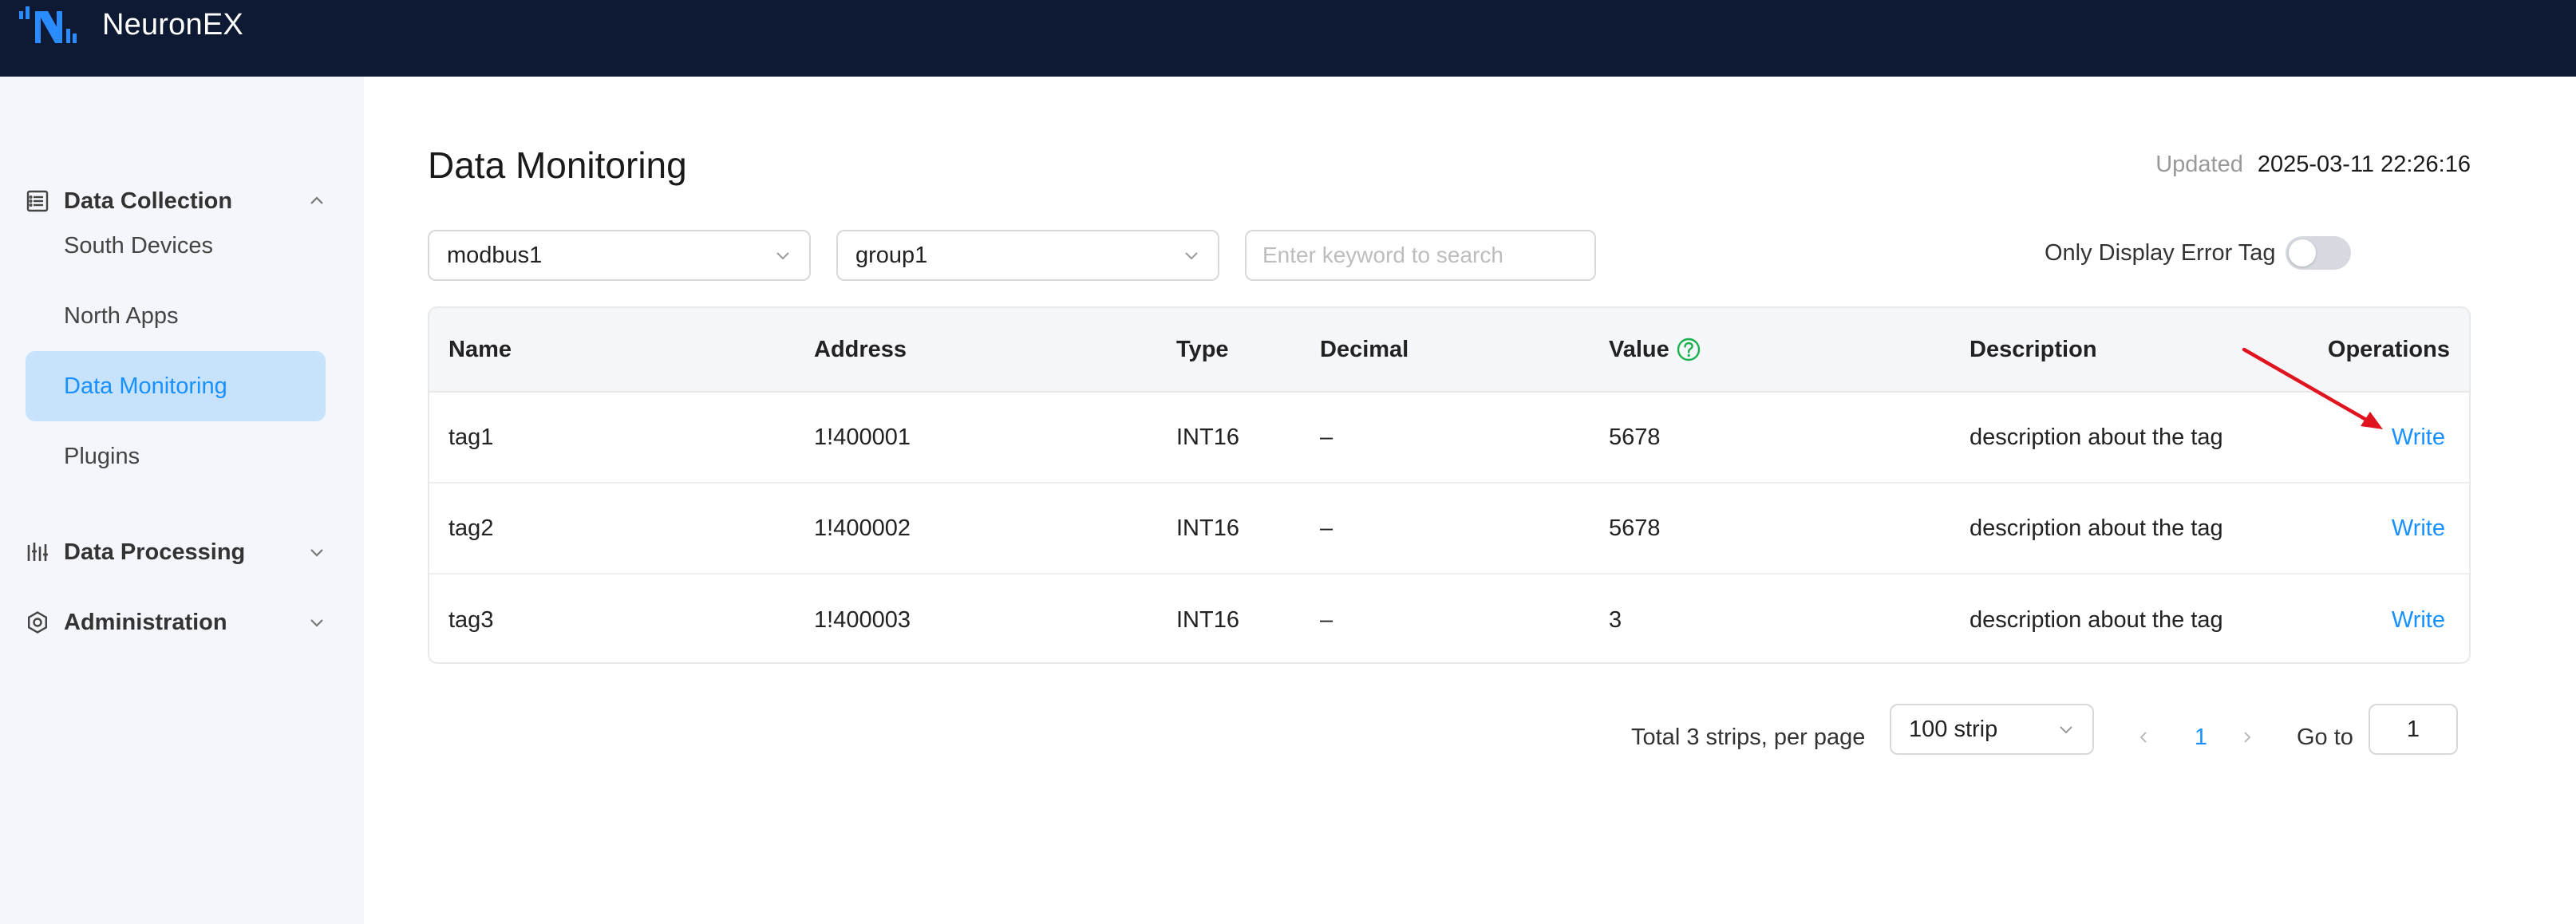  What do you see at coordinates (1639, 349) in the screenshot?
I see `column-header-value-label: Value` at bounding box center [1639, 349].